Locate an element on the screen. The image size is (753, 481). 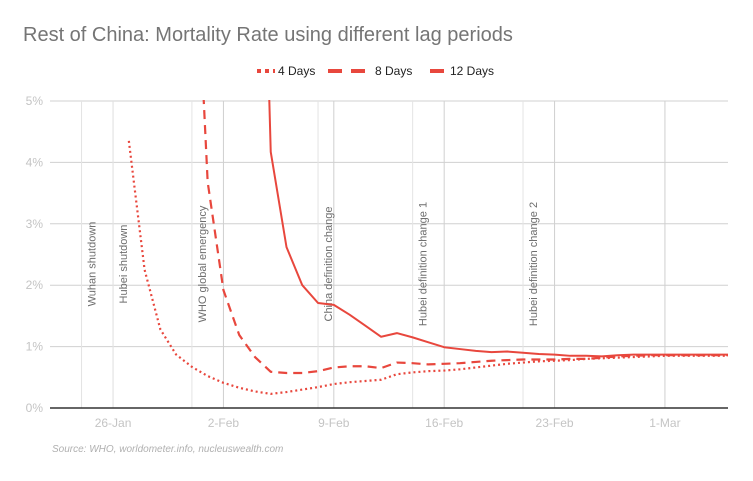
y-tick-label: 2% is located at coordinates (35, 285).